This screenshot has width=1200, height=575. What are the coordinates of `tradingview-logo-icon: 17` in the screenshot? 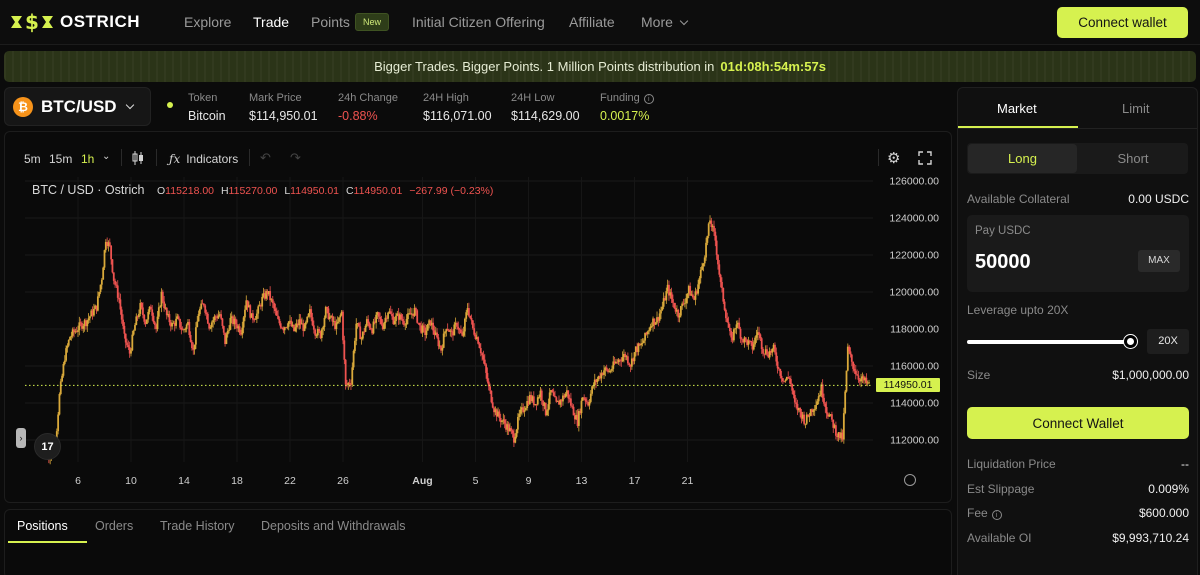 It's located at (47, 446).